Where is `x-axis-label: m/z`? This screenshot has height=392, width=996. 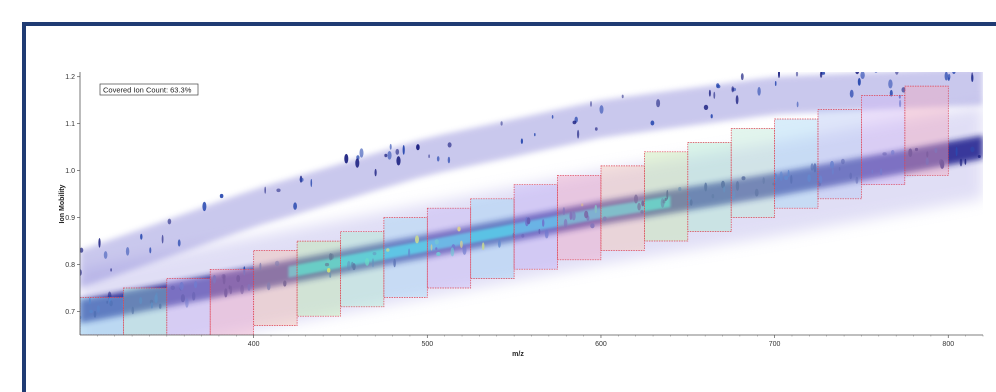
x-axis-label: m/z is located at coordinates (518, 354).